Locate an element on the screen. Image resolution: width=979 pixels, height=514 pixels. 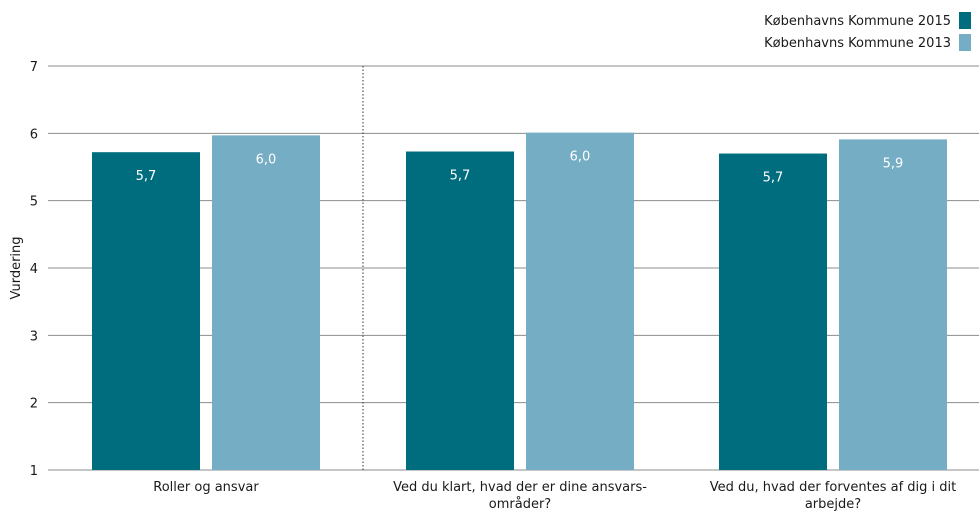
y-axis-title: Vurdering is located at coordinates (16, 267).